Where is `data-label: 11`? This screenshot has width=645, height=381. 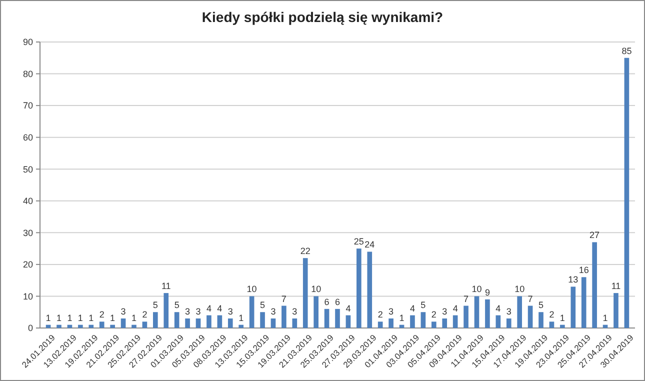 data-label: 11 is located at coordinates (166, 286).